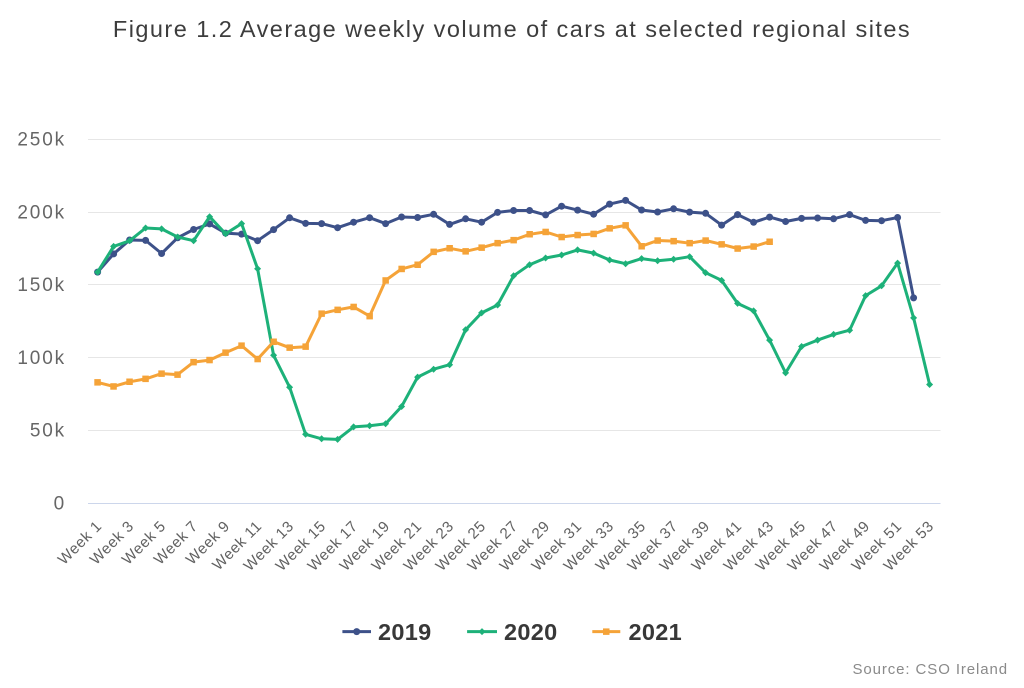 This screenshot has width=1024, height=688. What do you see at coordinates (41, 358) in the screenshot?
I see `svg-text: 100k` at bounding box center [41, 358].